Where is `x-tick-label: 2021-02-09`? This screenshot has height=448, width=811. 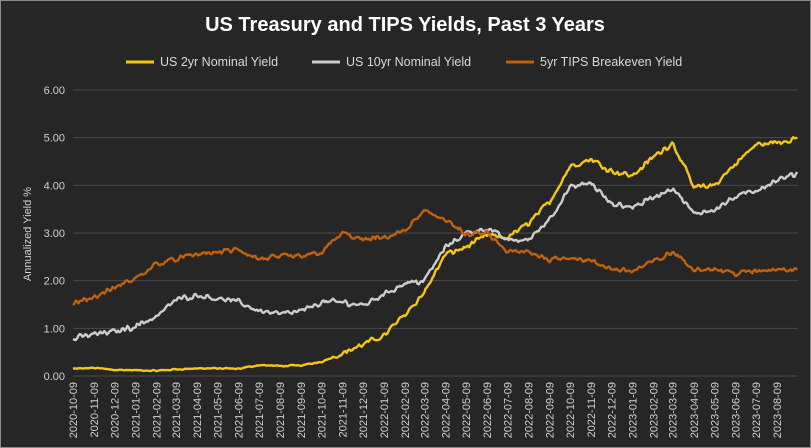
x-tick-label: 2021-02-09 is located at coordinates (158, 410).